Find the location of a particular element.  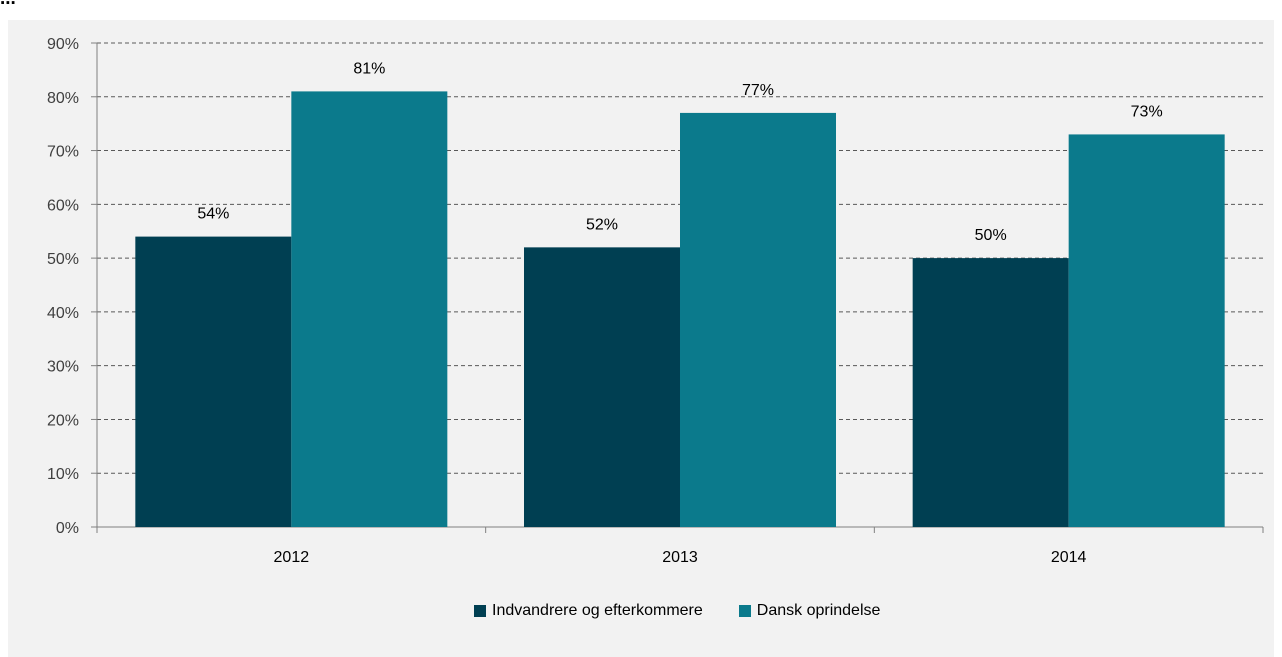

y-tick-label-10: 10% is located at coordinates (63, 474).